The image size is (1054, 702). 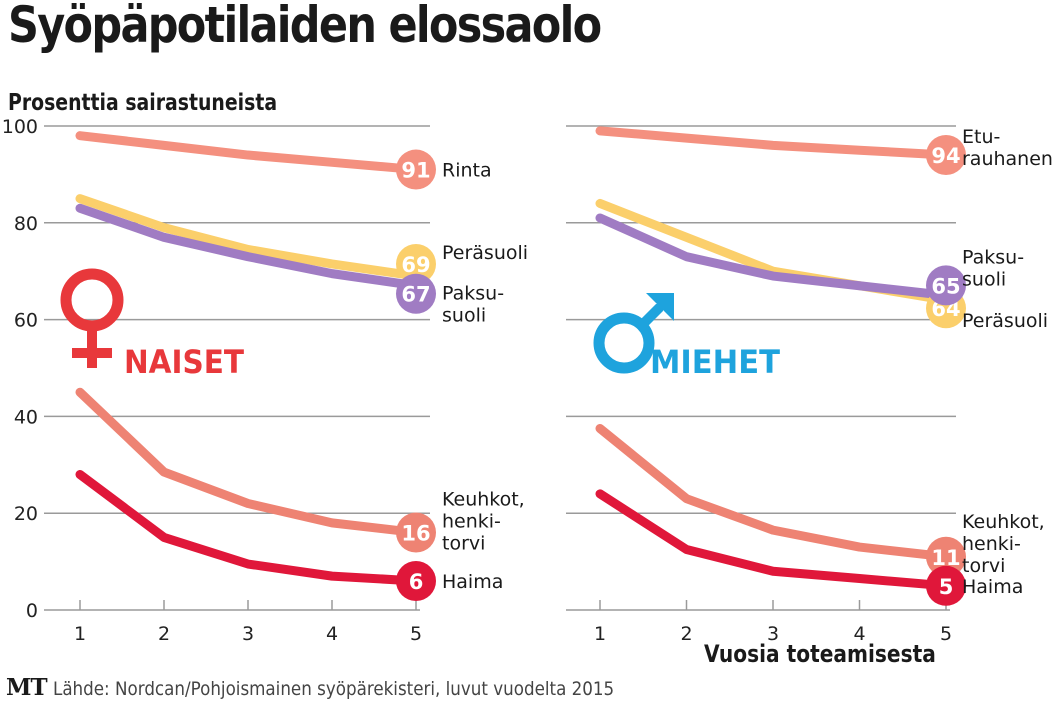 I want to click on y-tick-label: 40, so click(x=26, y=417).